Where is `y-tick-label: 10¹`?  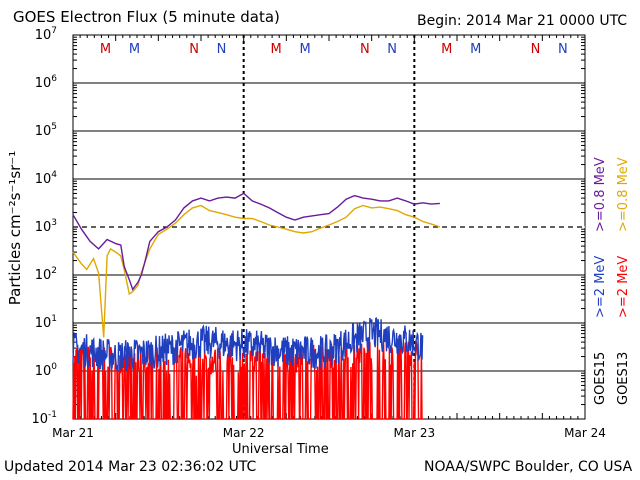 y-tick-label: 10¹ is located at coordinates (46, 322).